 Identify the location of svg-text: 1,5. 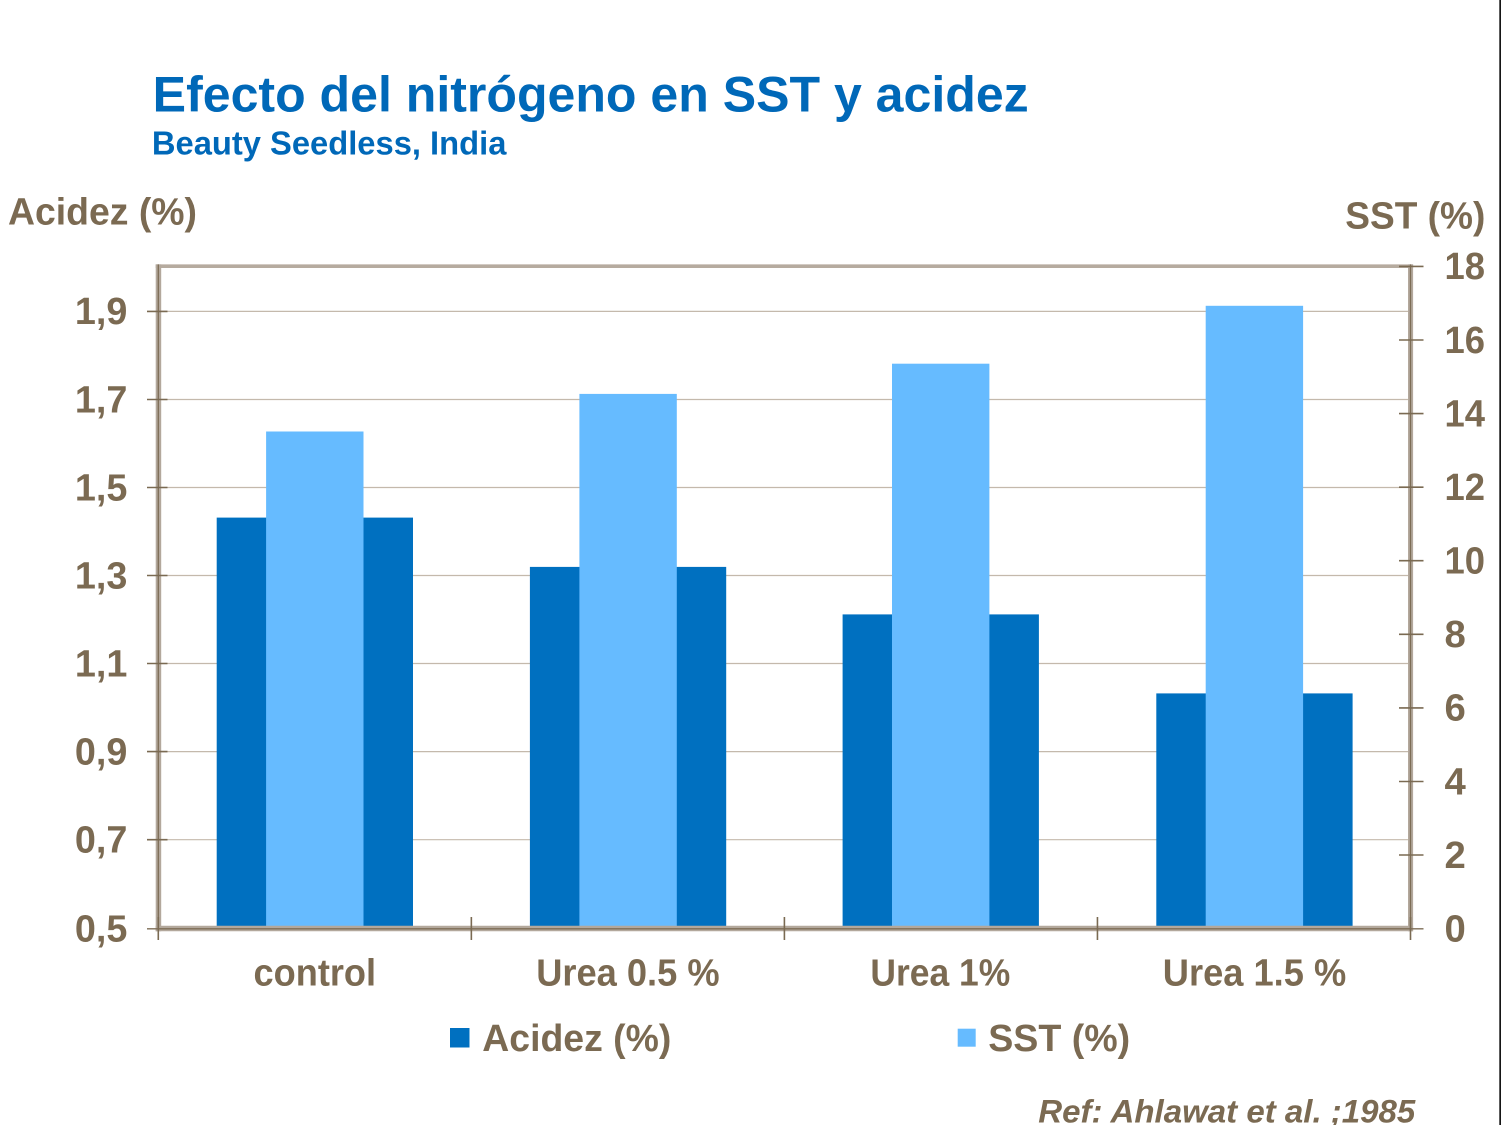
(101, 487).